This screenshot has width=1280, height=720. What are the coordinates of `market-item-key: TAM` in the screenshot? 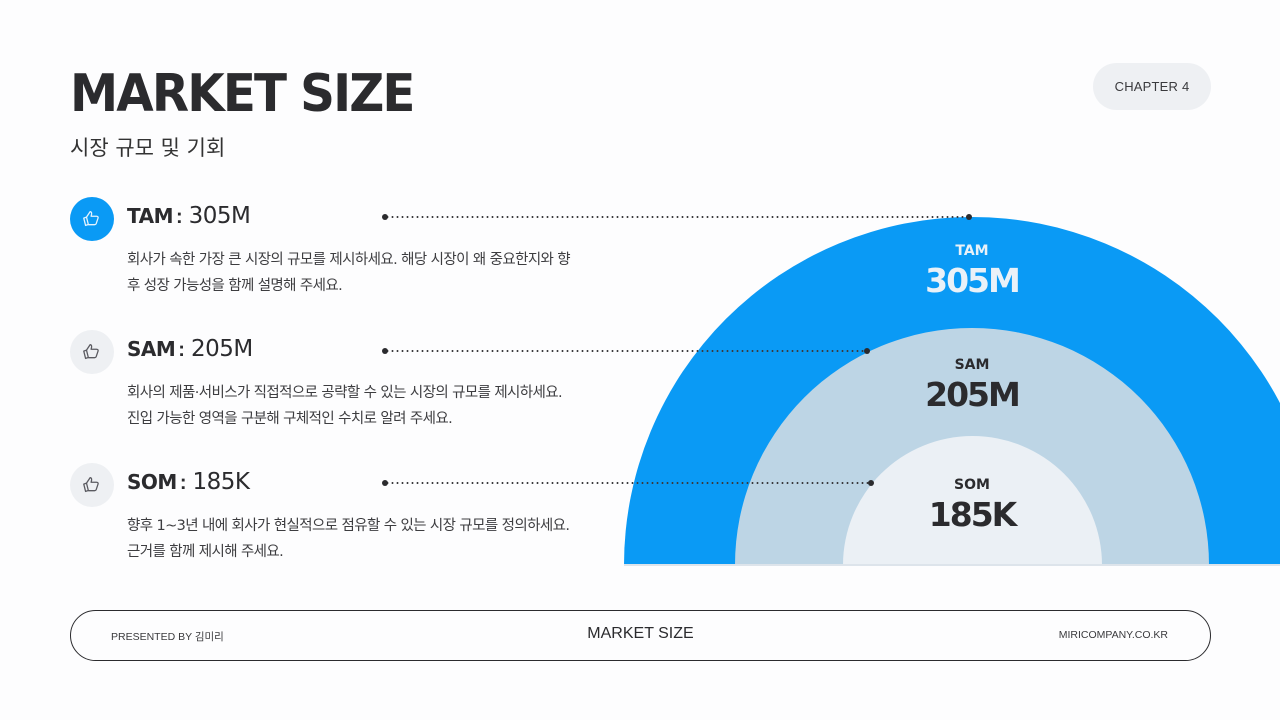 It's located at (150, 216).